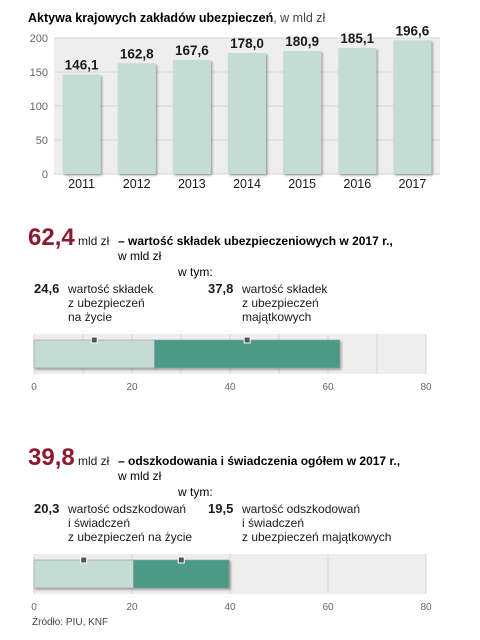  Describe the element at coordinates (81, 184) in the screenshot. I see `chart1-x-tick-label: 2011` at that location.